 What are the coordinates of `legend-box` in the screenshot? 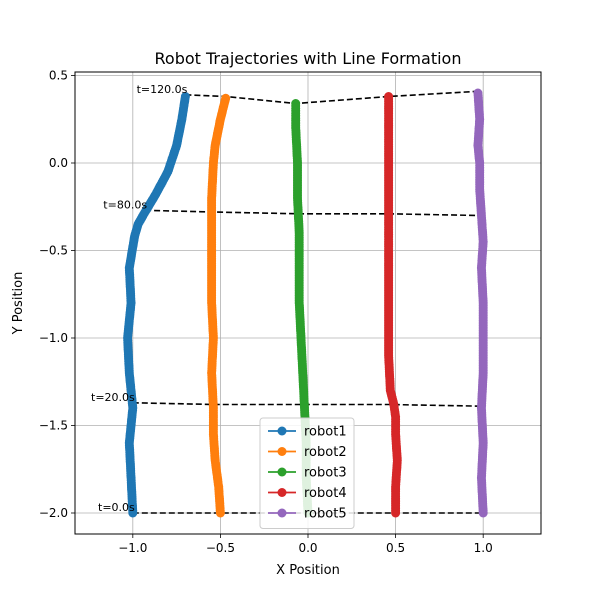 It's located at (307, 473).